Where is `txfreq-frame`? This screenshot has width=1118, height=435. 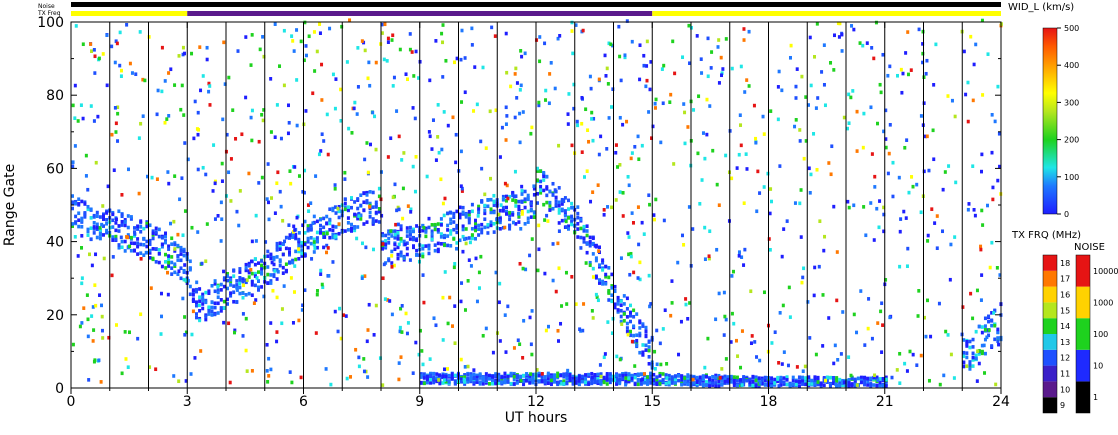
txfreq-frame is located at coordinates (1050, 334).